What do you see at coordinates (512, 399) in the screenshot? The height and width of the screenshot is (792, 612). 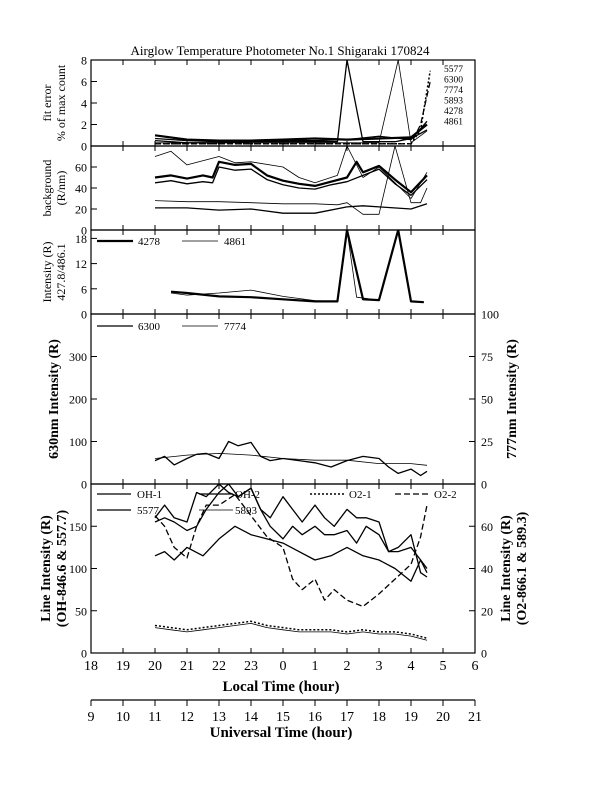 I see `y-right-axis-label: 777nm Intensity (R)` at bounding box center [512, 399].